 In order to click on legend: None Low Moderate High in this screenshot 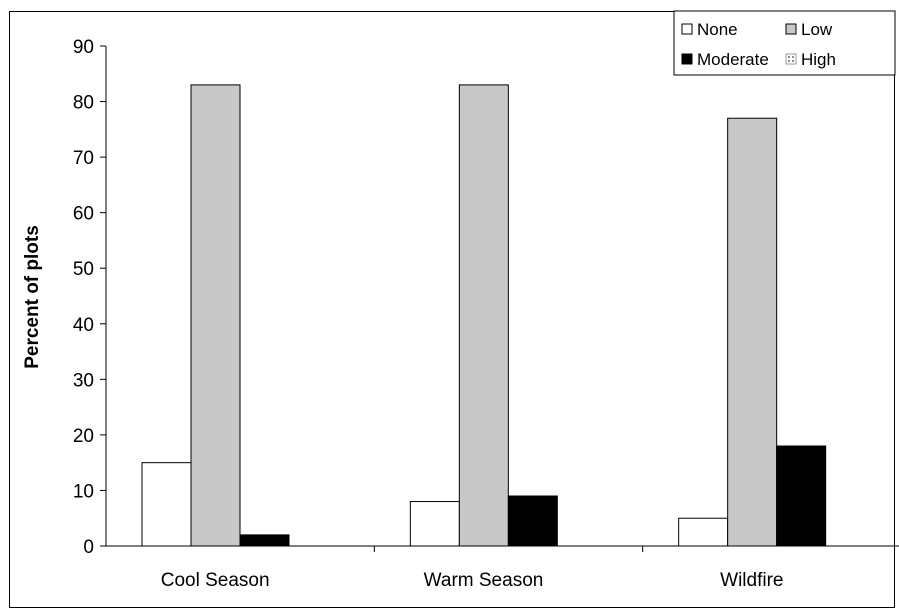, I will do `click(784, 43)`.